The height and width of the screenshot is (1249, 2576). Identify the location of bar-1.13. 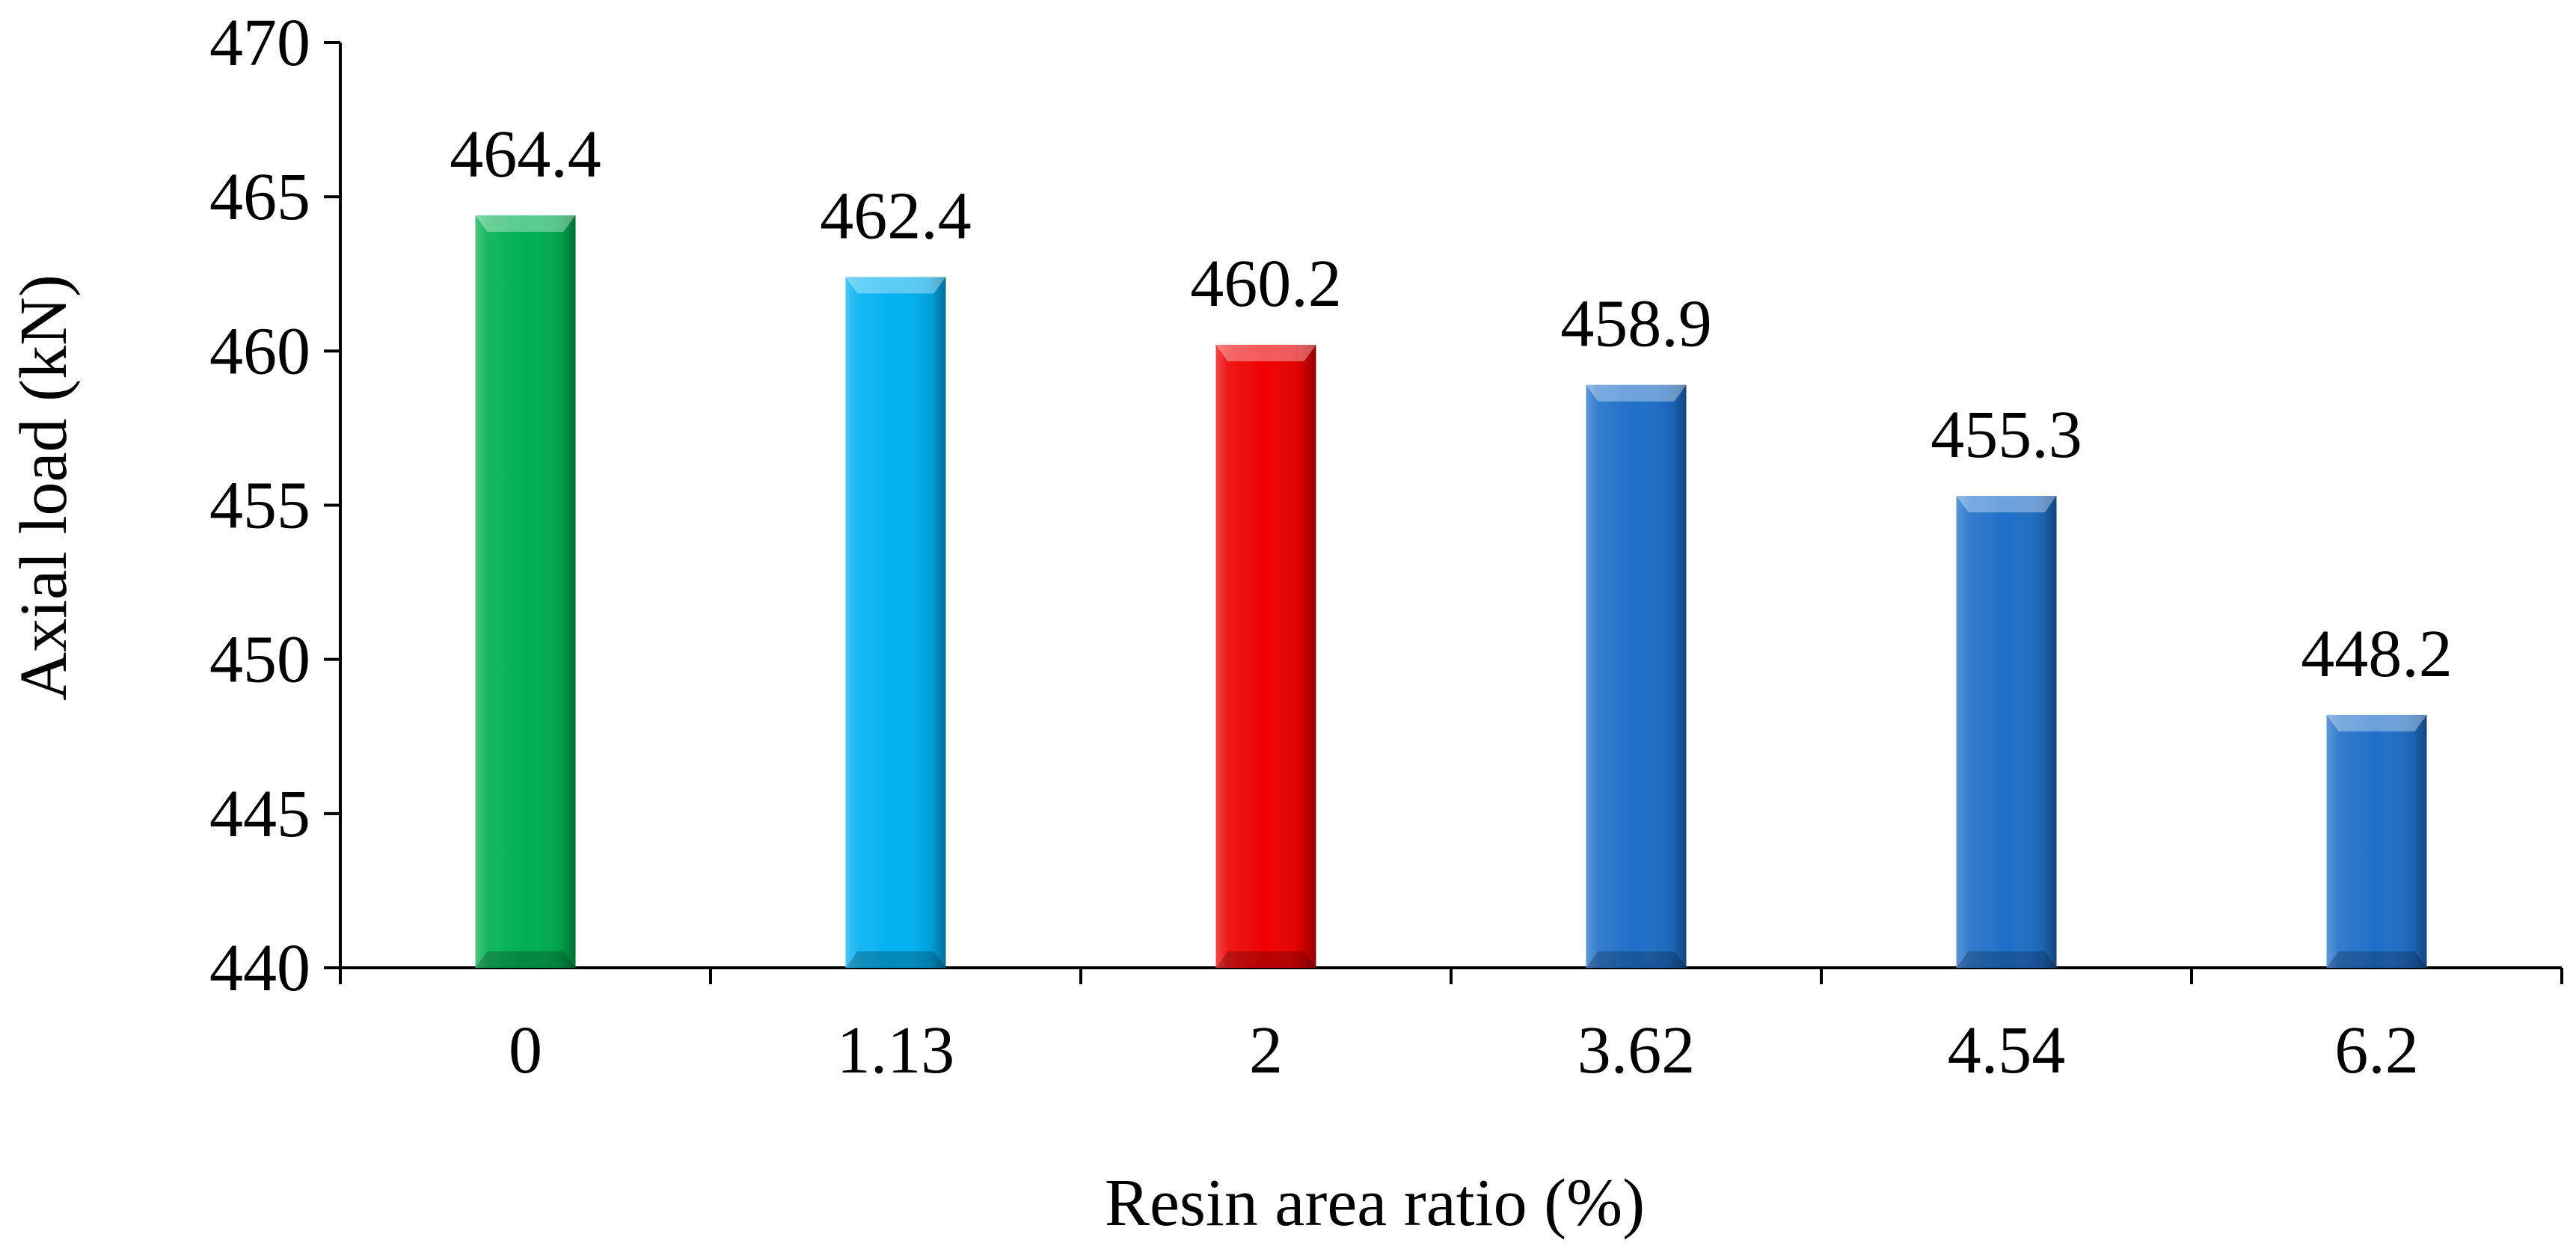
(895, 623).